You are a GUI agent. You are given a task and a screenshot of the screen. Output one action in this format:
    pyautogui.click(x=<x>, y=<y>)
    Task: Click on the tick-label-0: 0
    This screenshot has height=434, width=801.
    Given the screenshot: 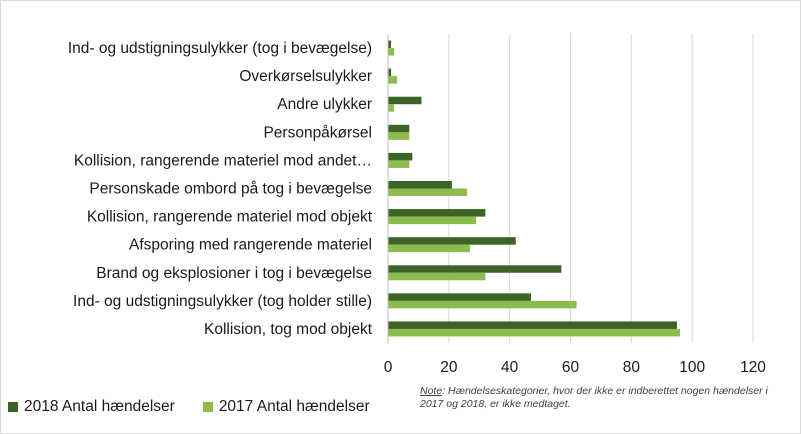 What is the action you would take?
    pyautogui.click(x=388, y=367)
    